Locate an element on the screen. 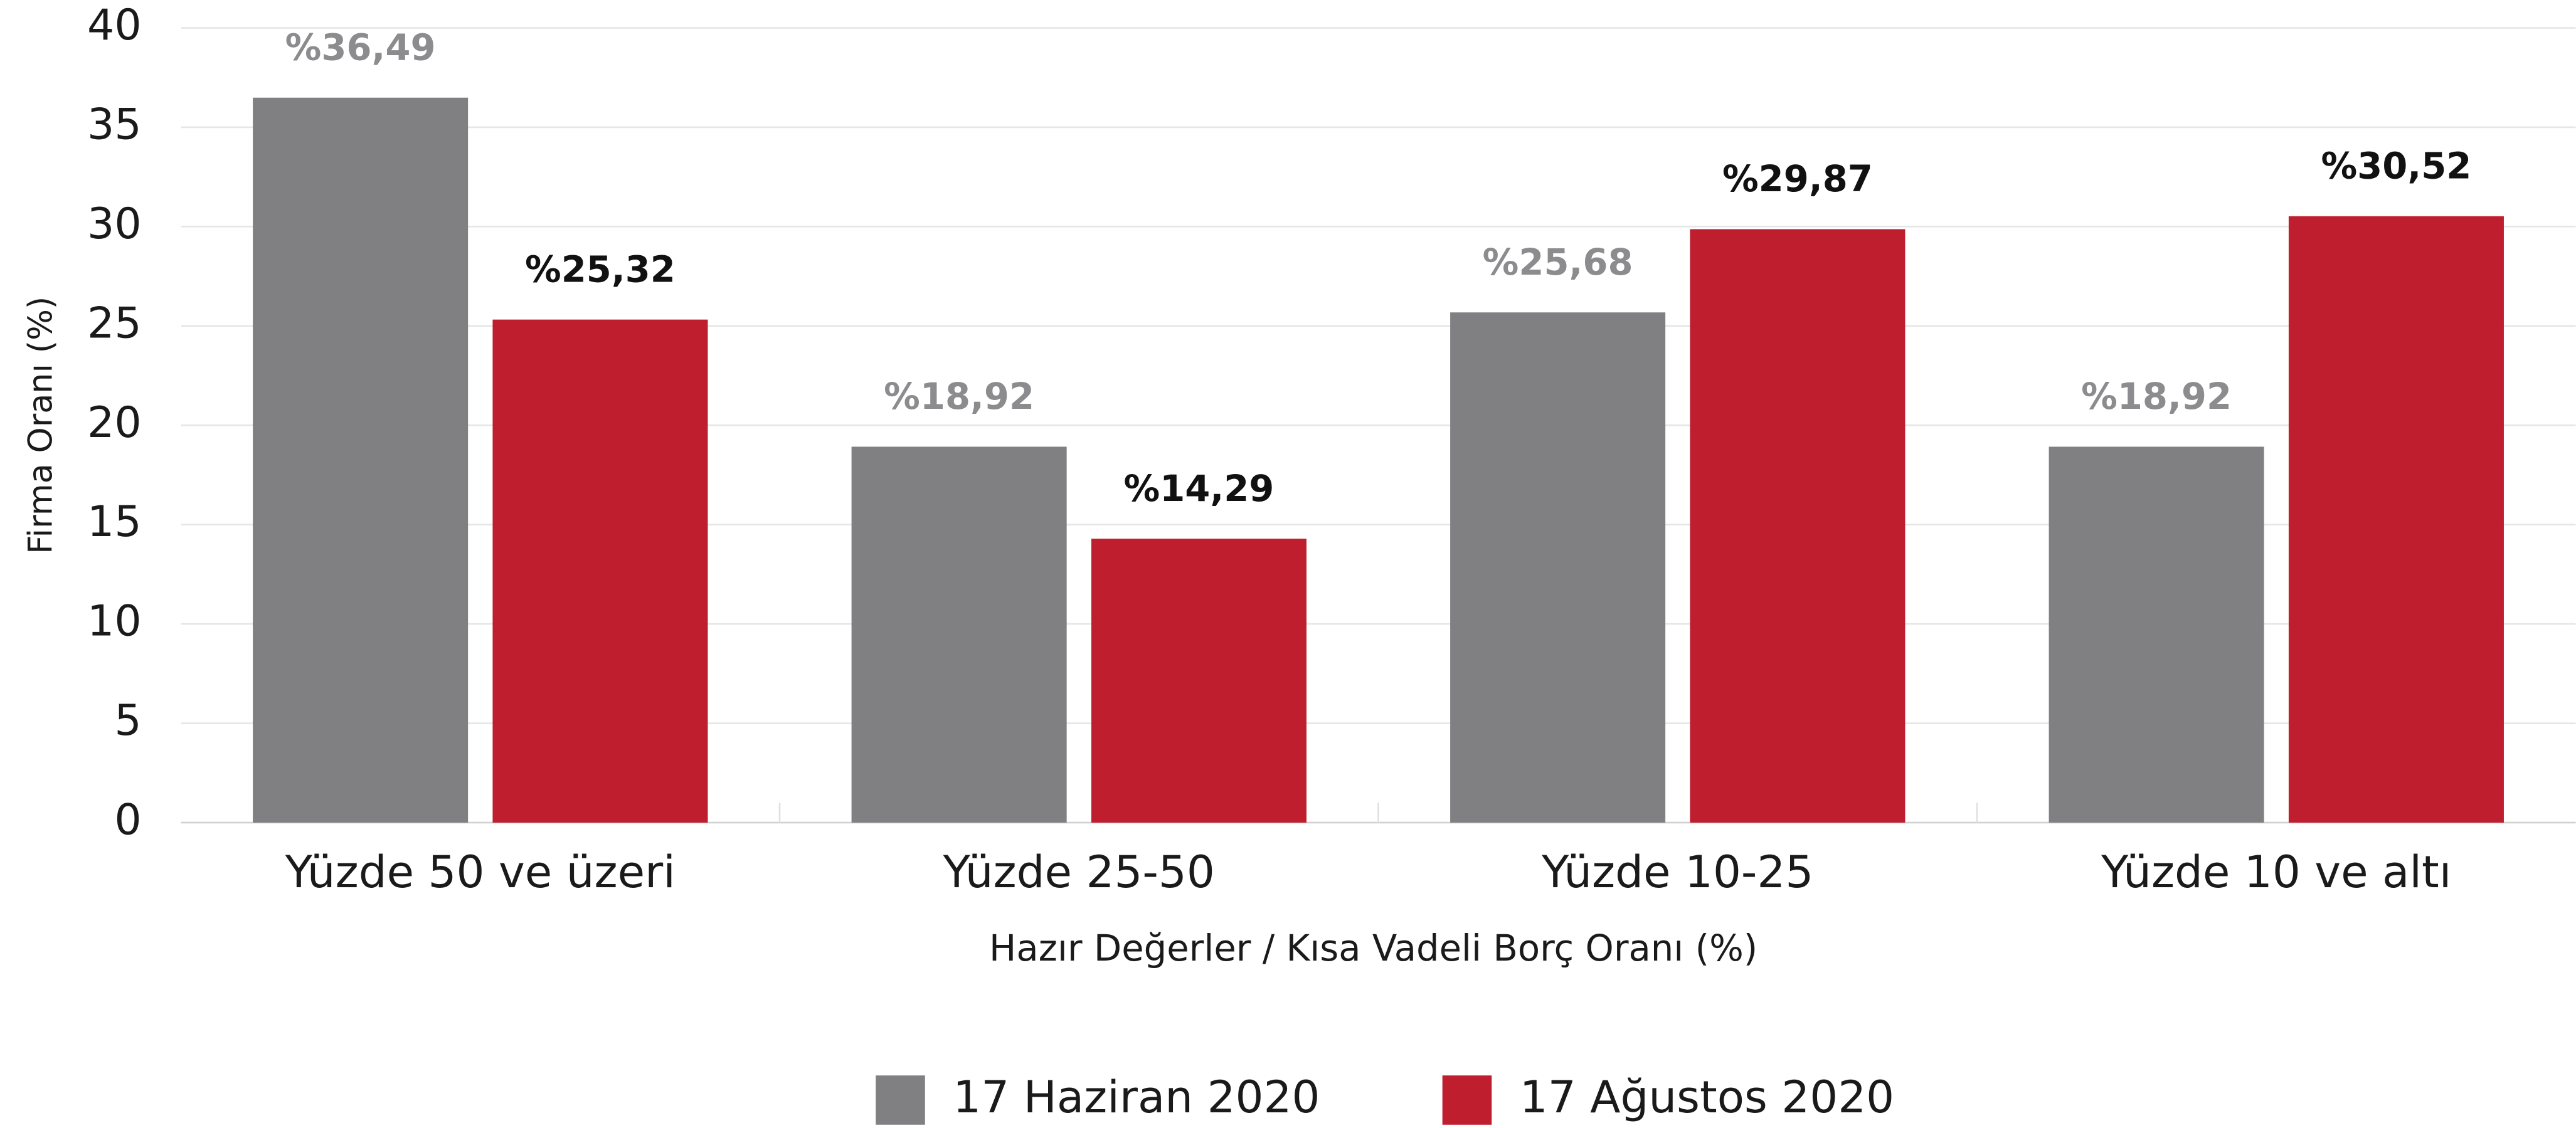  legend-label: 17 Haziran 2020 is located at coordinates (1136, 1097).